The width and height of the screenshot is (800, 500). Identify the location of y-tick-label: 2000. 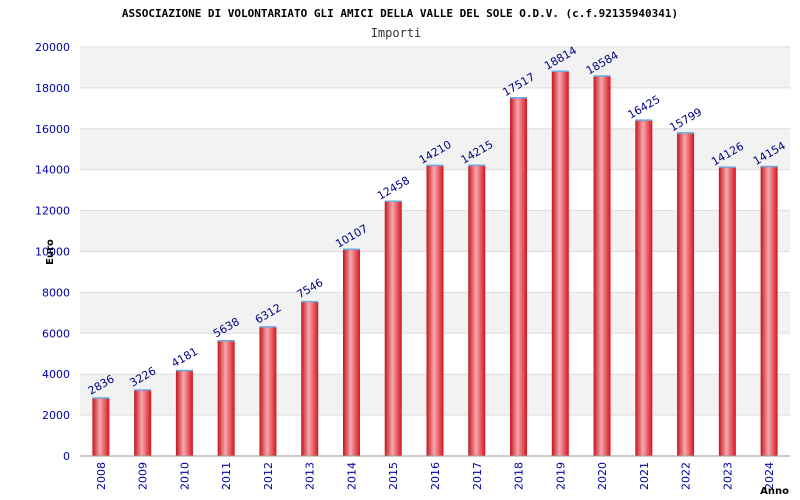
(56, 415).